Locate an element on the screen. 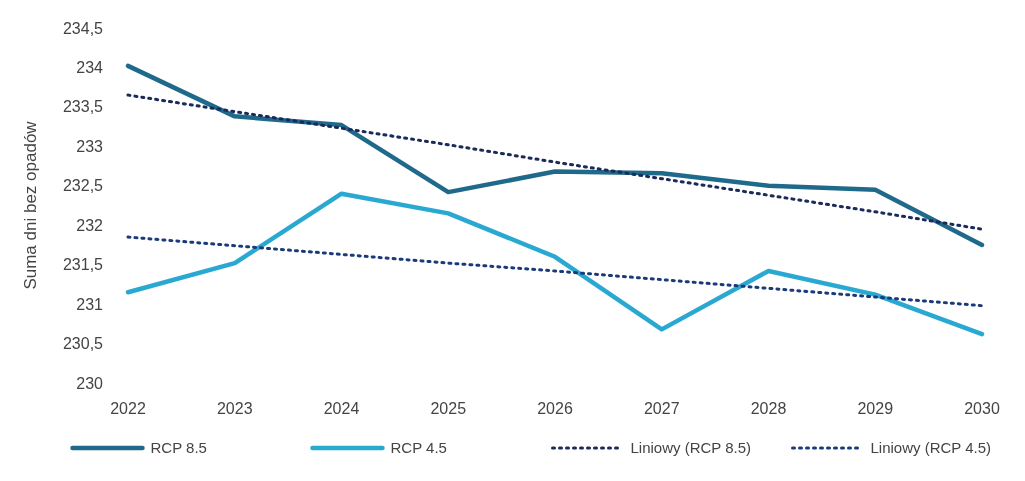  y-tick-label: 231,5 is located at coordinates (83, 265).